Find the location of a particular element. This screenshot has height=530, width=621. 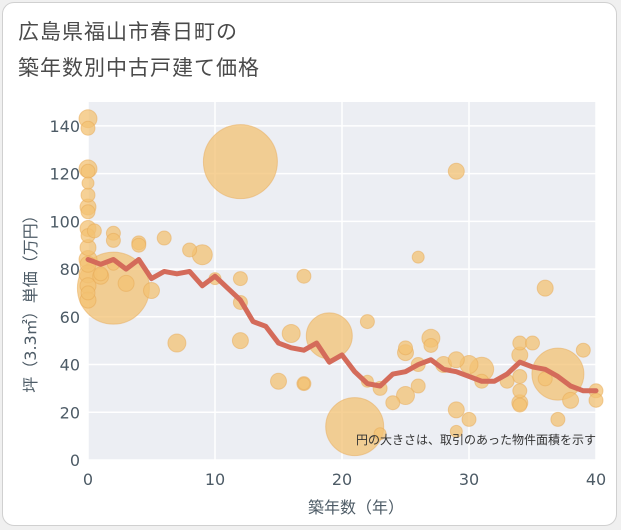

y-tick-label: 120 is located at coordinates (64, 174).